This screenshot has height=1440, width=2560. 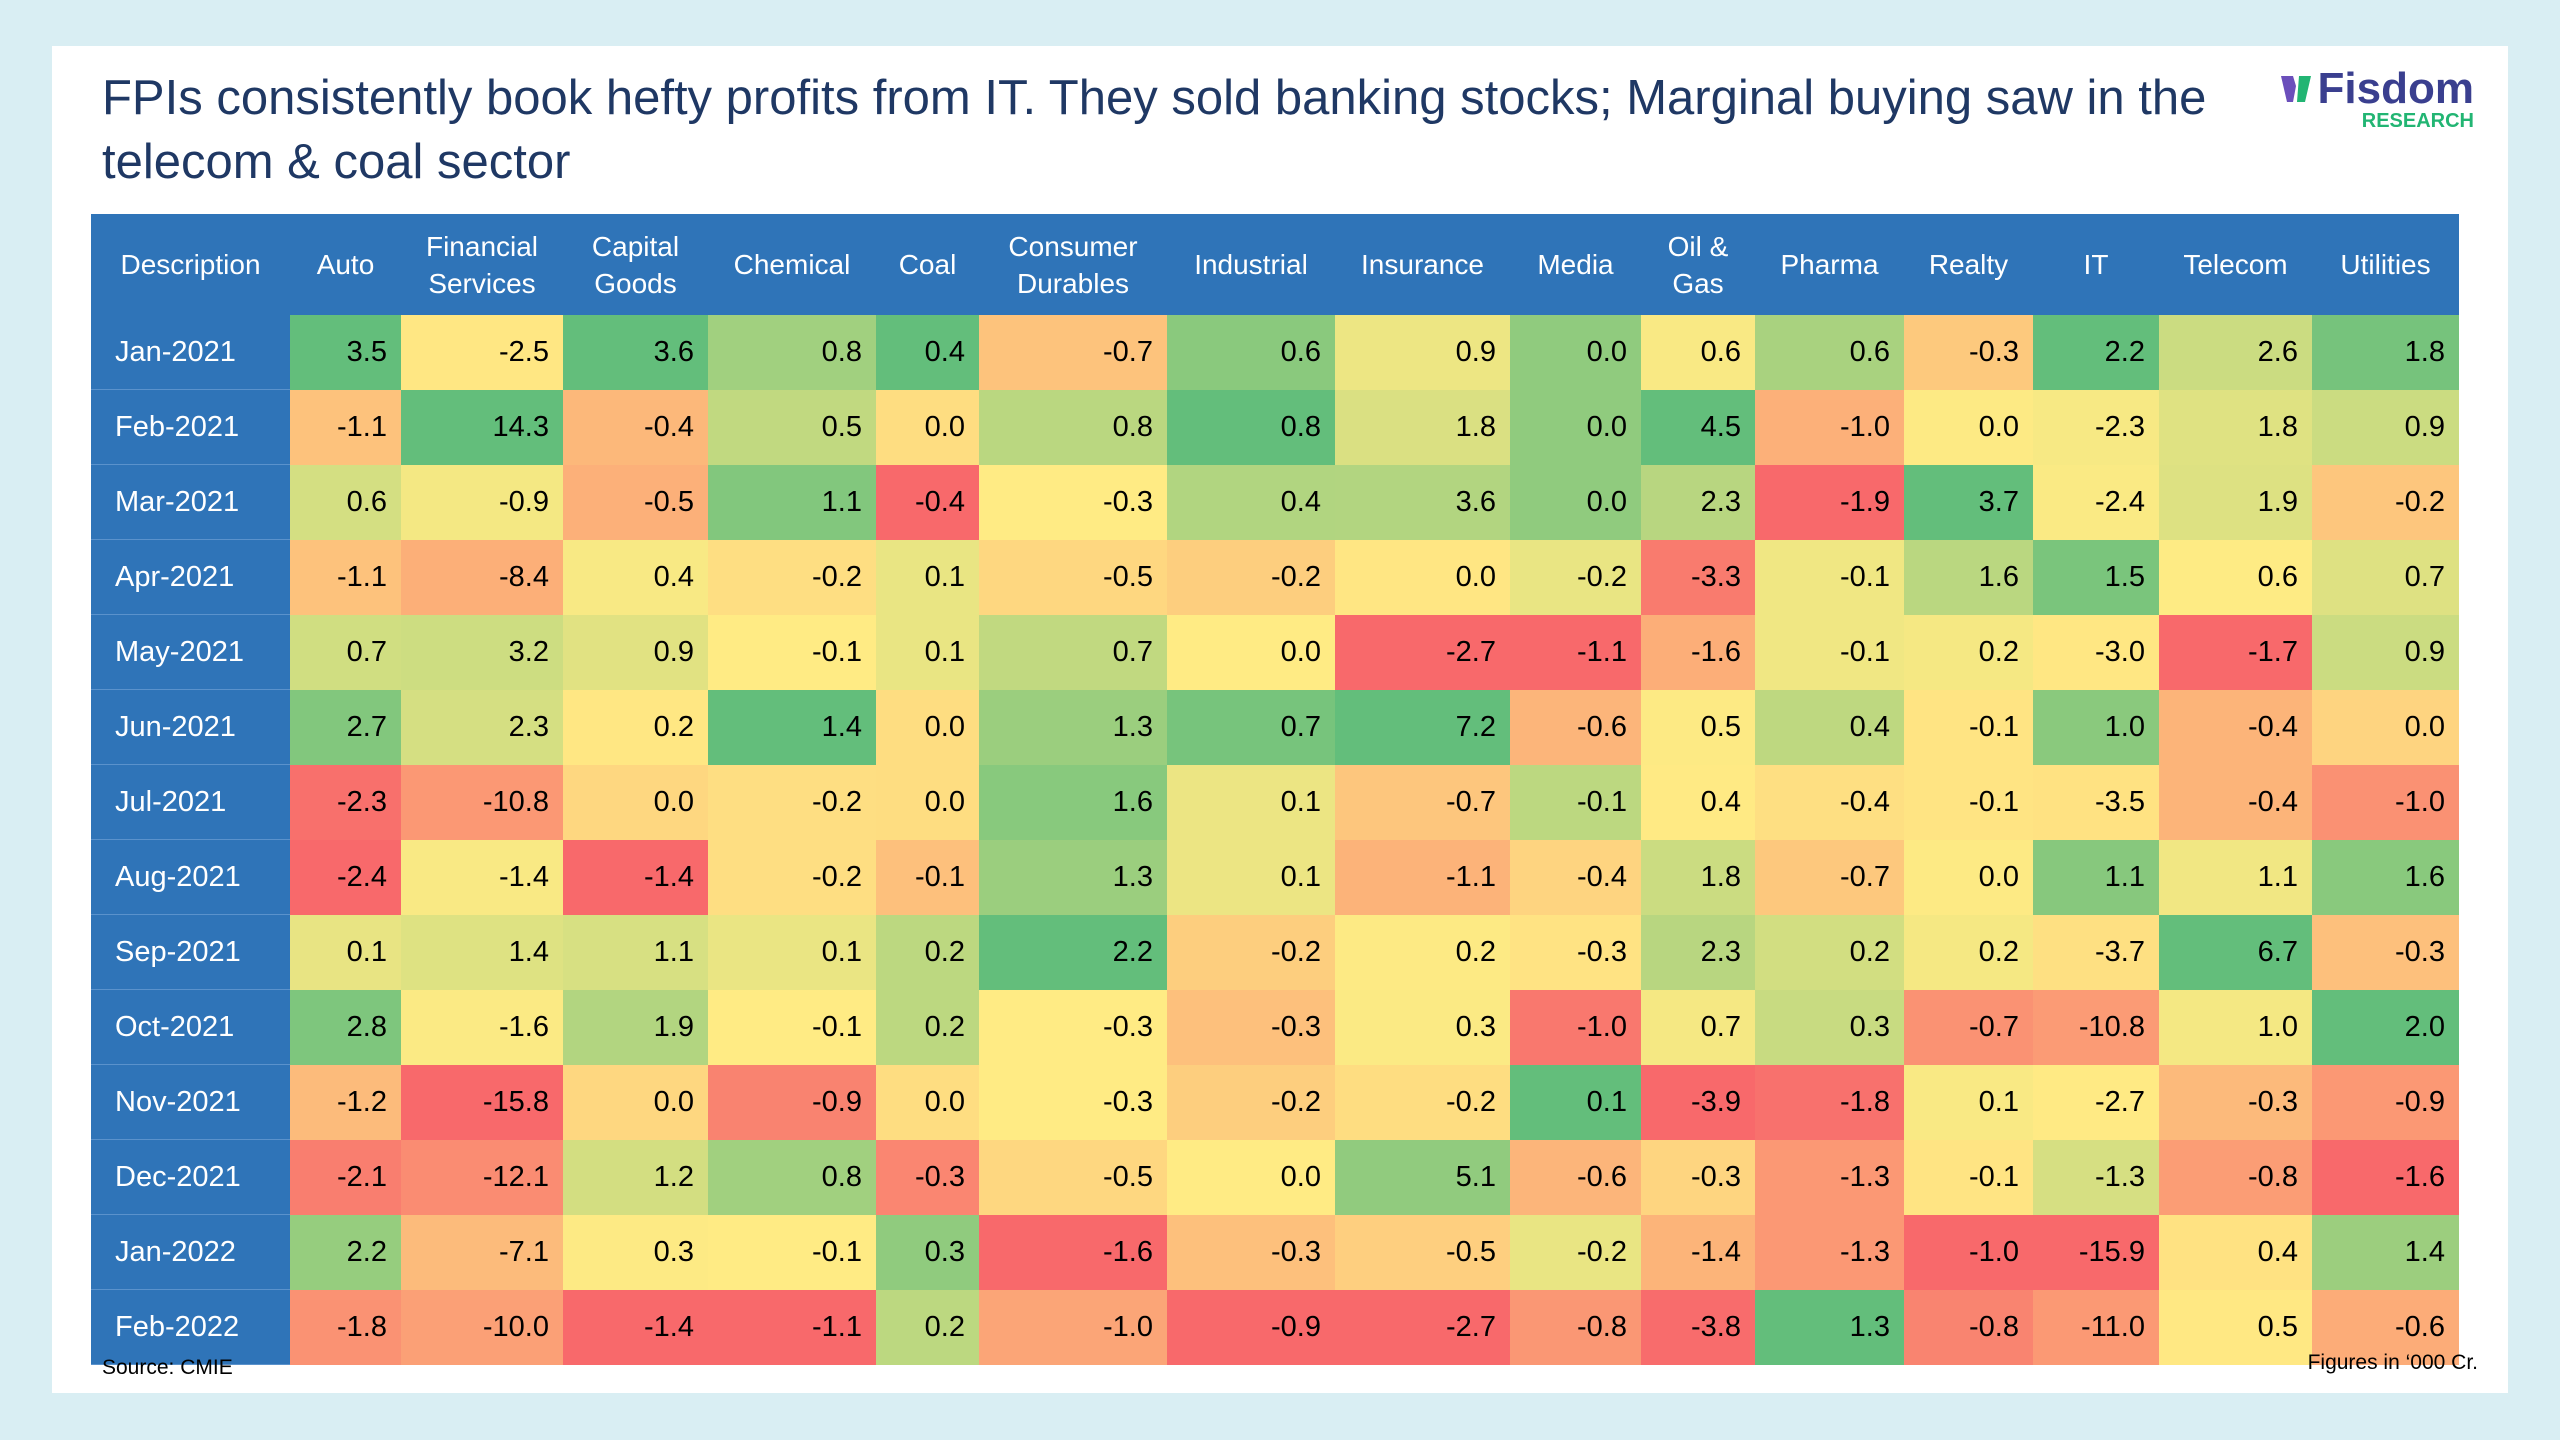 What do you see at coordinates (2096, 264) in the screenshot?
I see `column-header: IT` at bounding box center [2096, 264].